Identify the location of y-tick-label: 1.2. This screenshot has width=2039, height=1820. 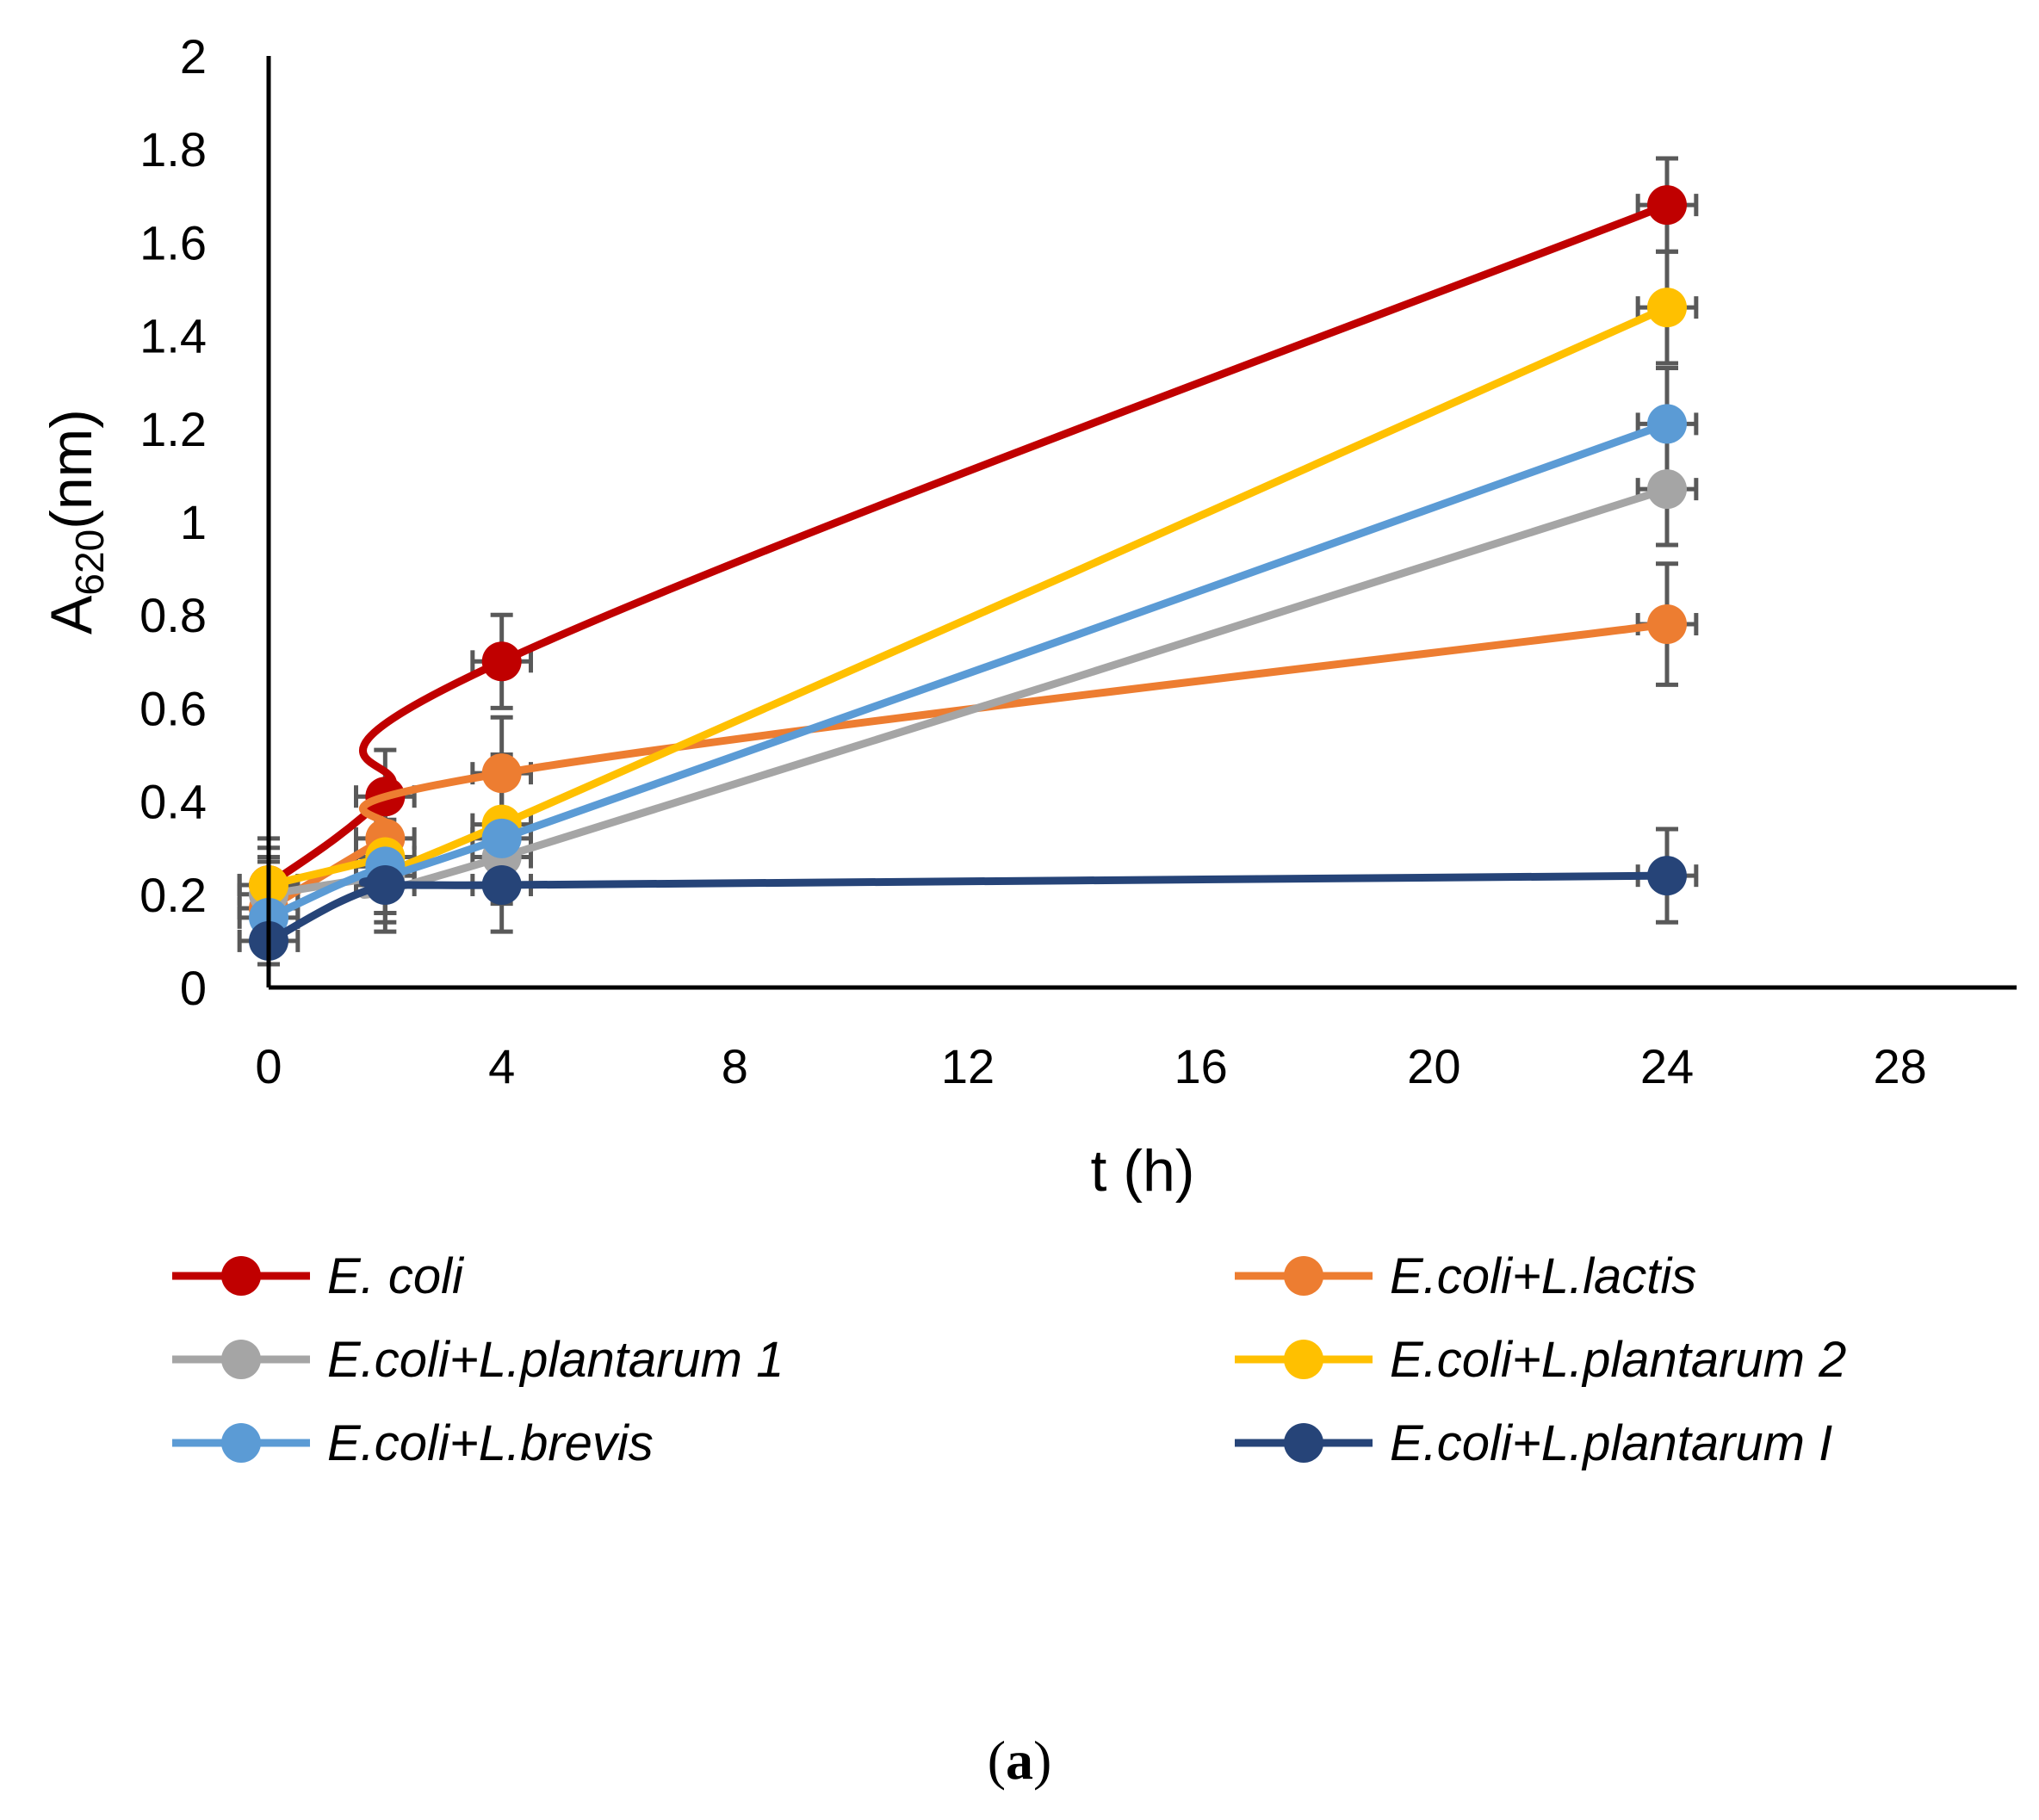
(173, 429).